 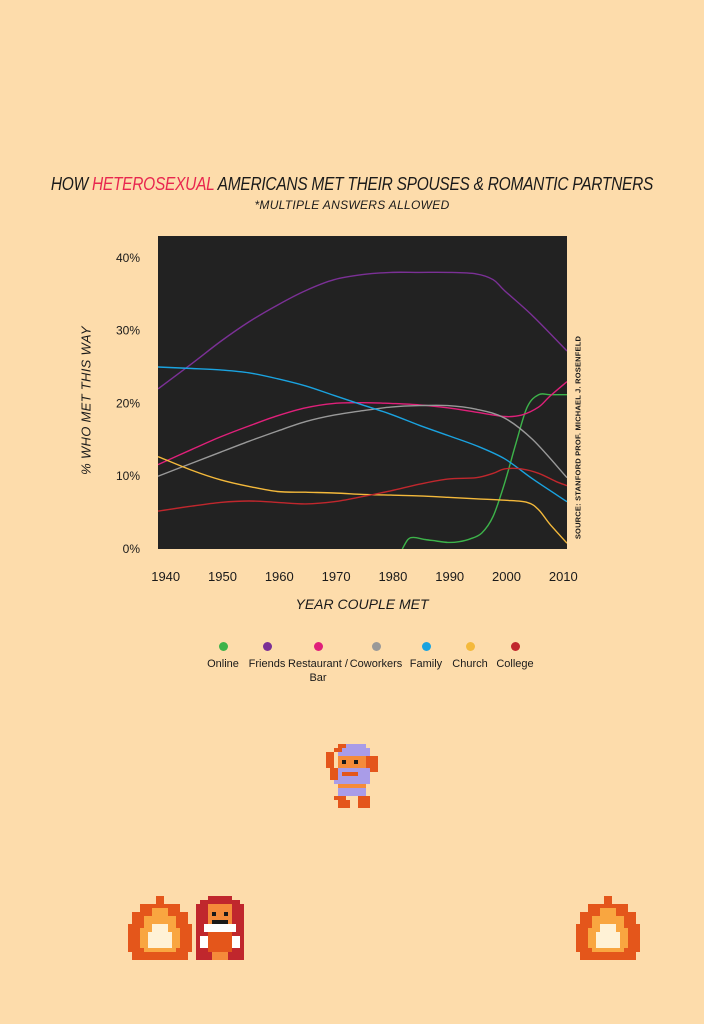 I want to click on legend-label: Coworkers, so click(x=376, y=664).